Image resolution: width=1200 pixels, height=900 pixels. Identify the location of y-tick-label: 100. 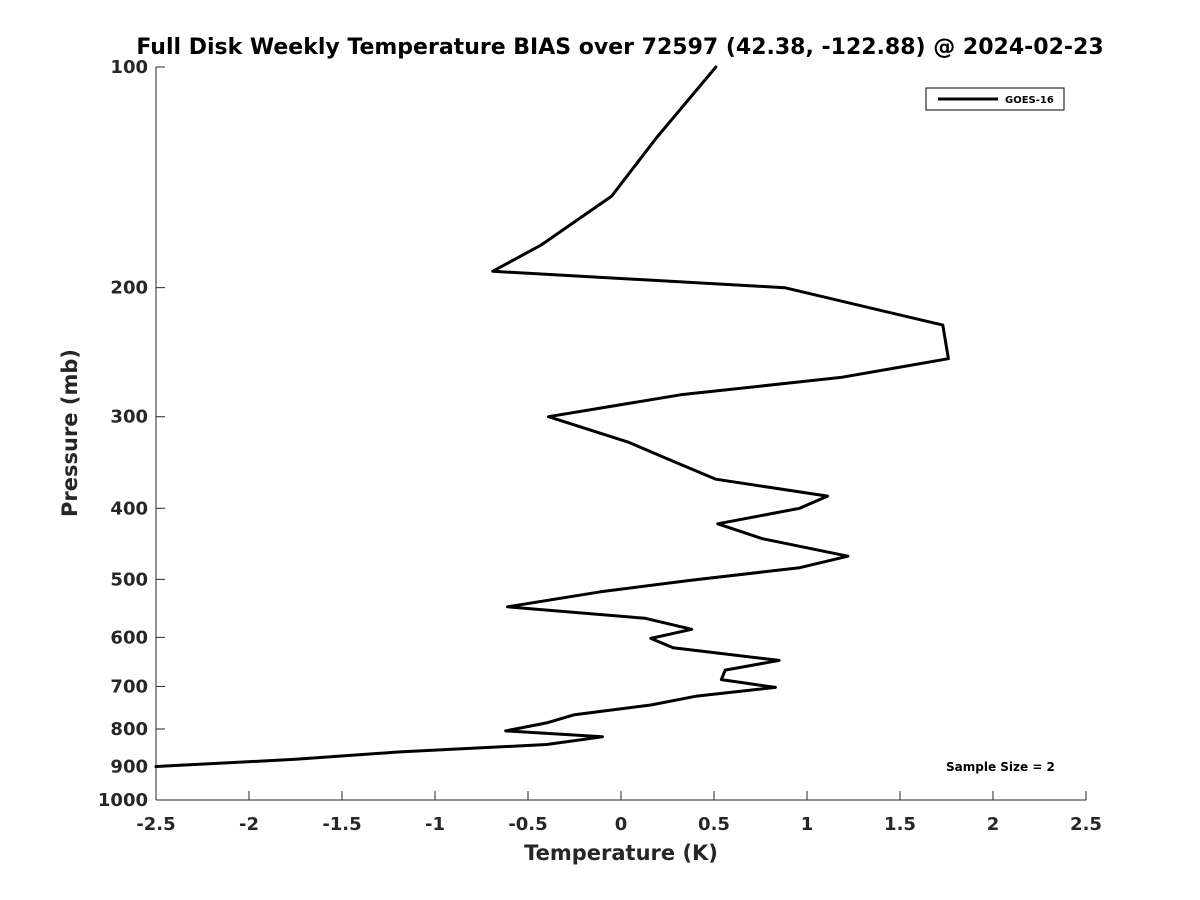
(129, 67).